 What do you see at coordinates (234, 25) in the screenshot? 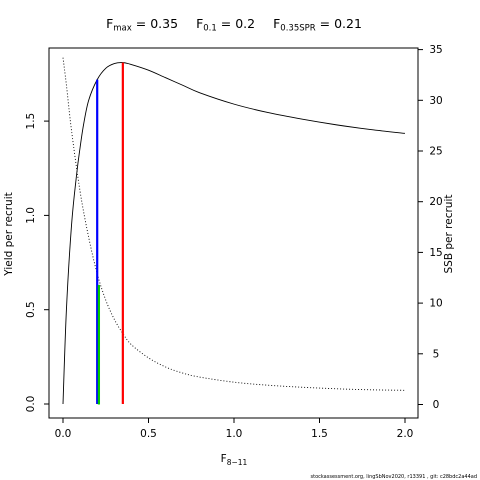
I see `chart-title: Fmax = 0.35 F0.1 = 0.2 F0.35SPR = 0.21` at bounding box center [234, 25].